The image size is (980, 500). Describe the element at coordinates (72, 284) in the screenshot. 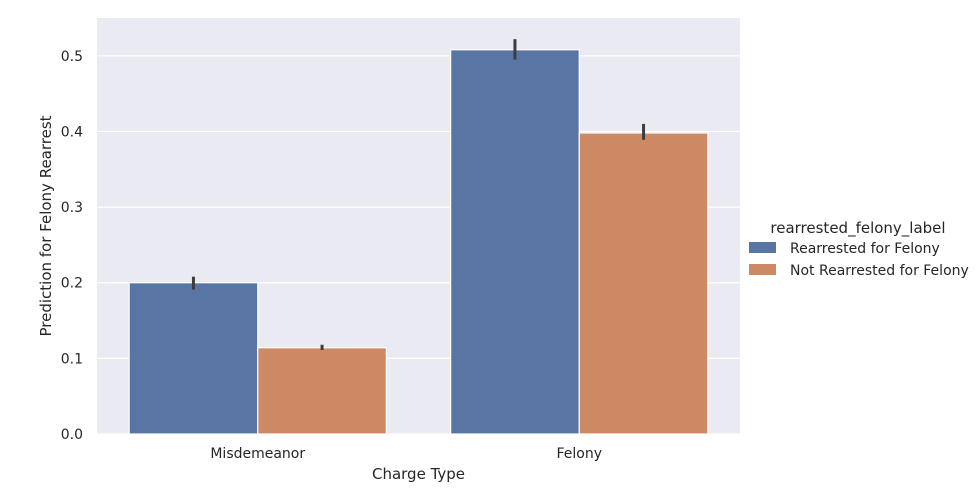

I see `y-tick-label: 0.2` at that location.